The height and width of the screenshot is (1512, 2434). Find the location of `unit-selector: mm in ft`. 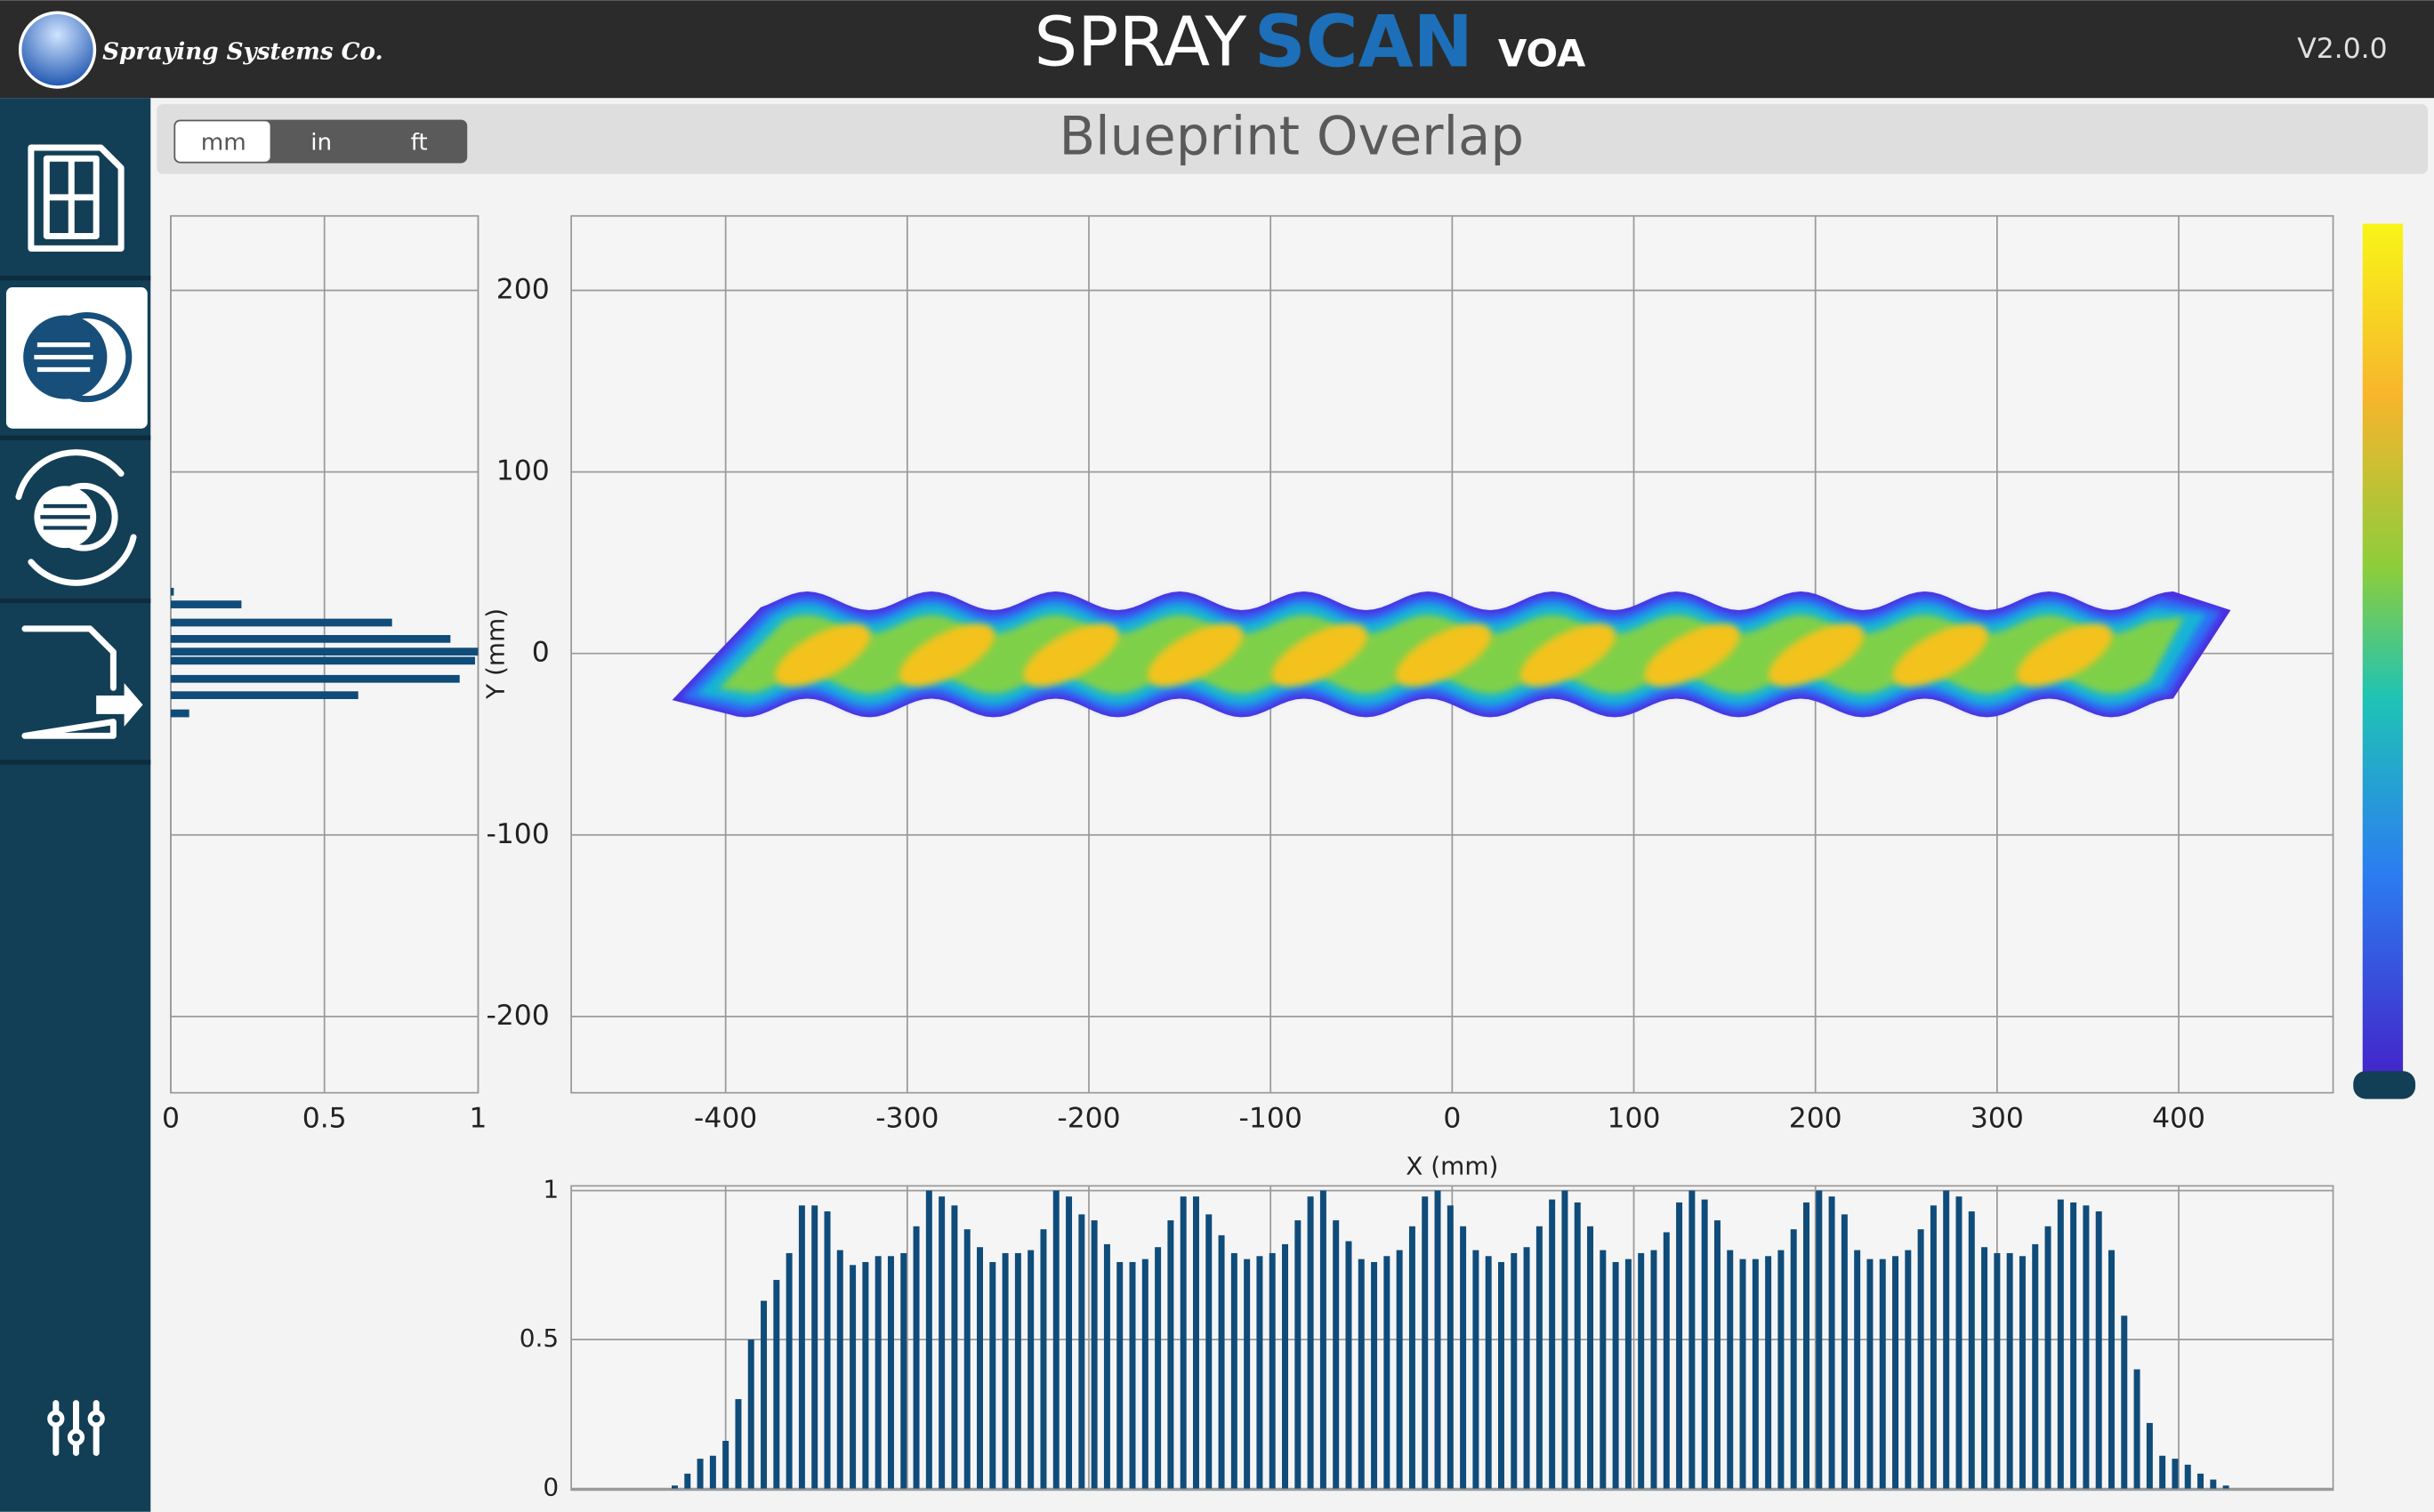

unit-selector: mm in ft is located at coordinates (320, 141).